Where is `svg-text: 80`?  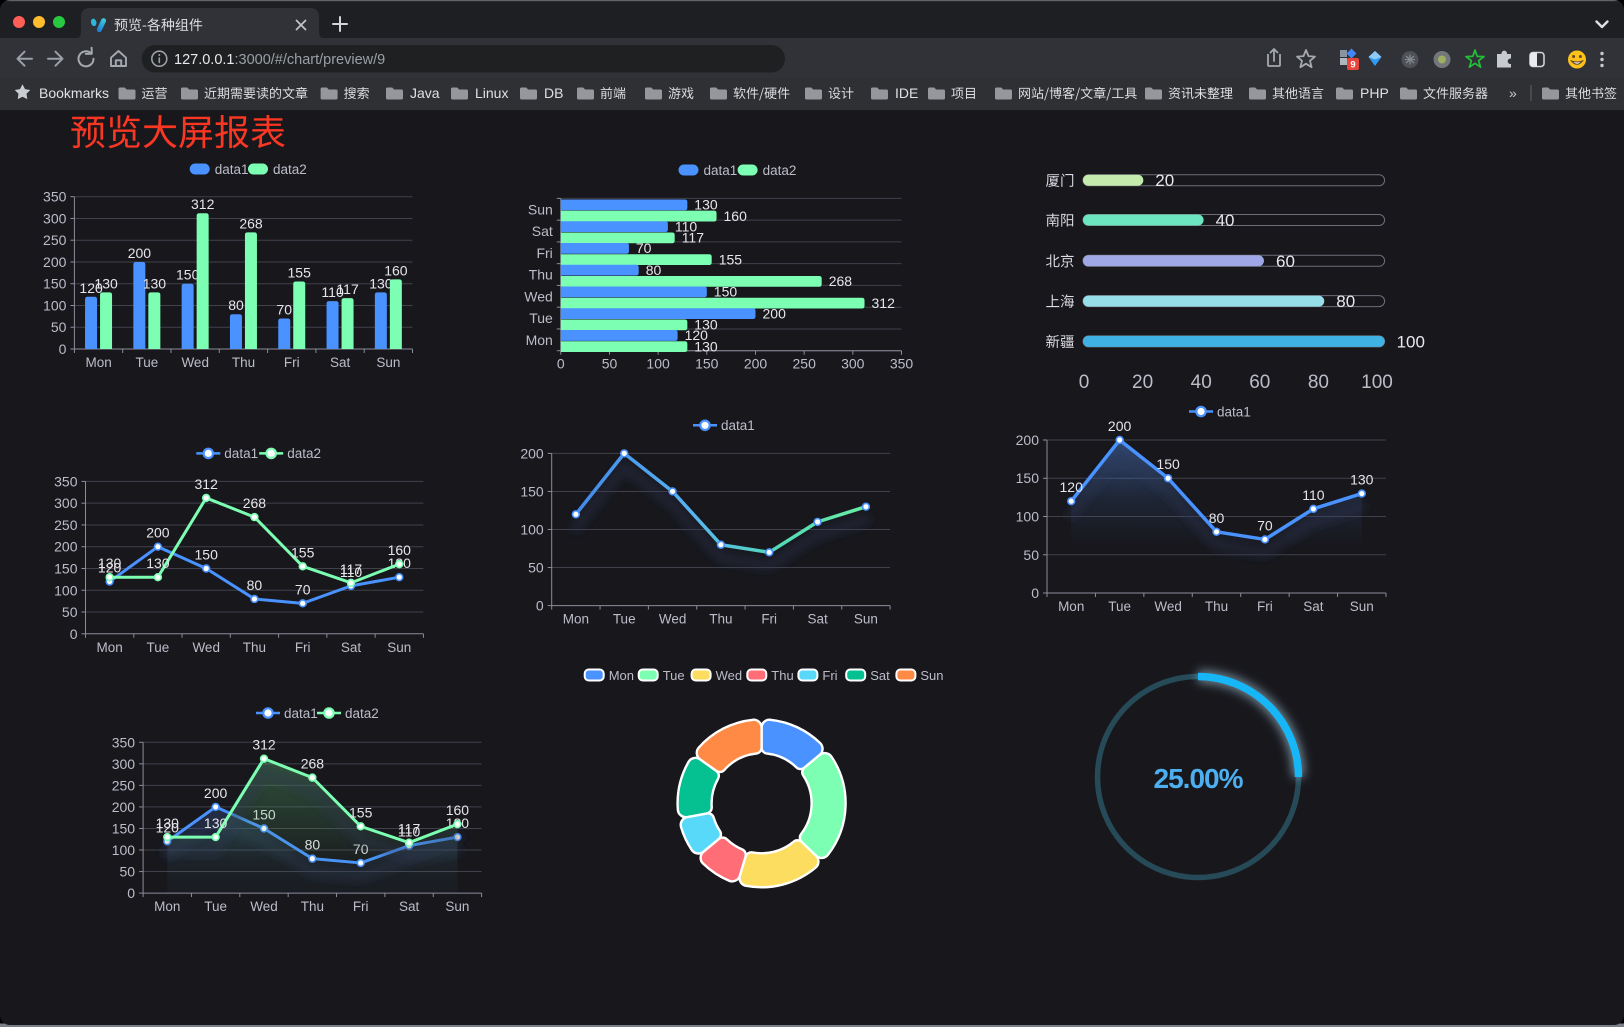
svg-text: 80 is located at coordinates (1345, 301).